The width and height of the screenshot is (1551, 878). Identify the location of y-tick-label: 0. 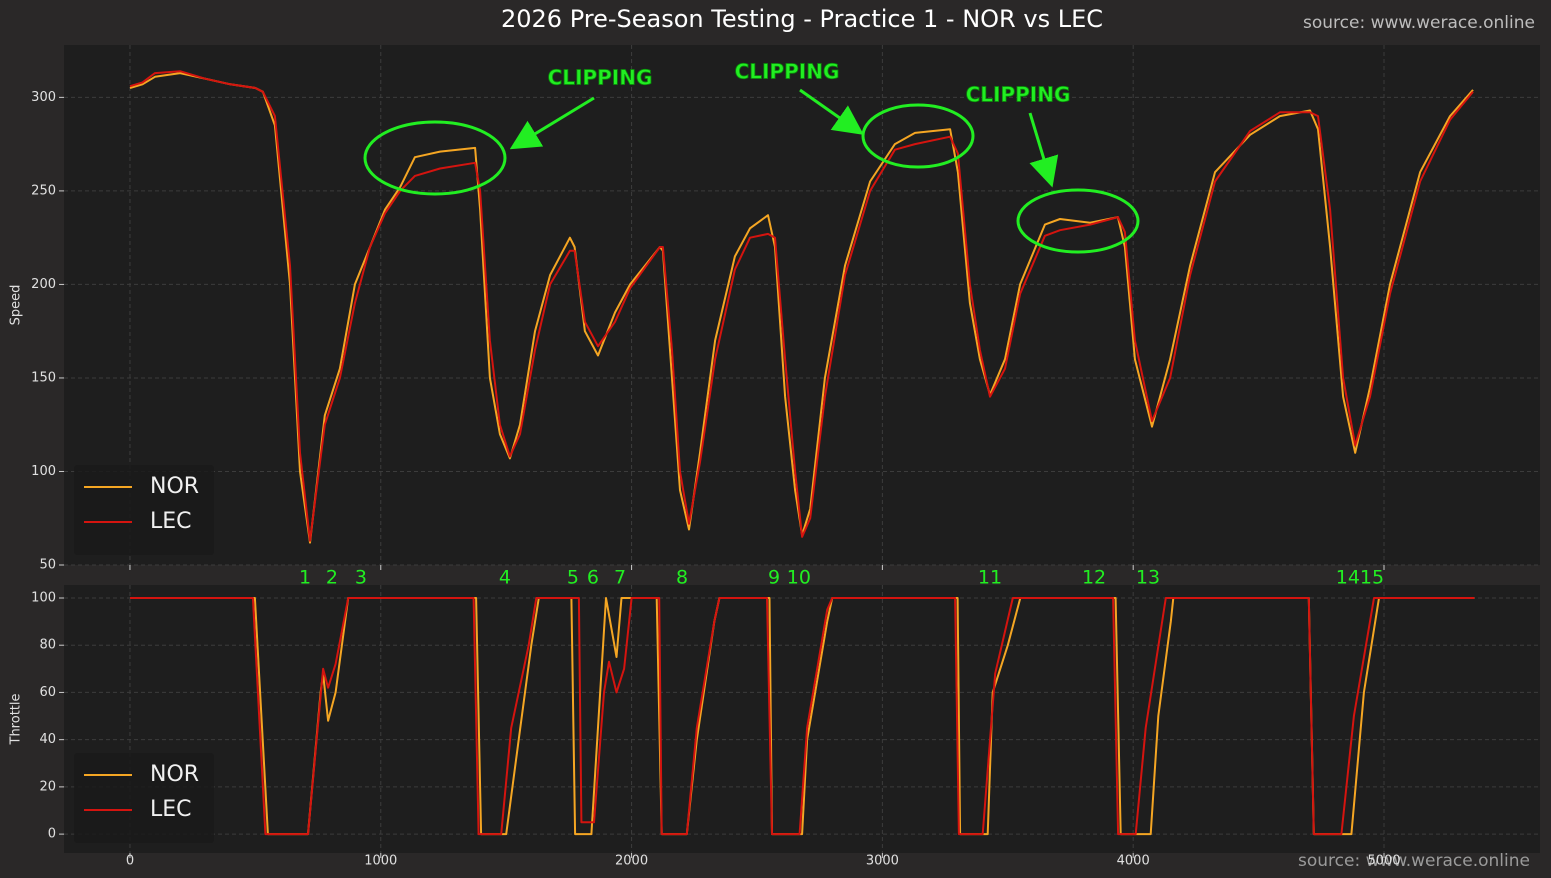
(52, 834).